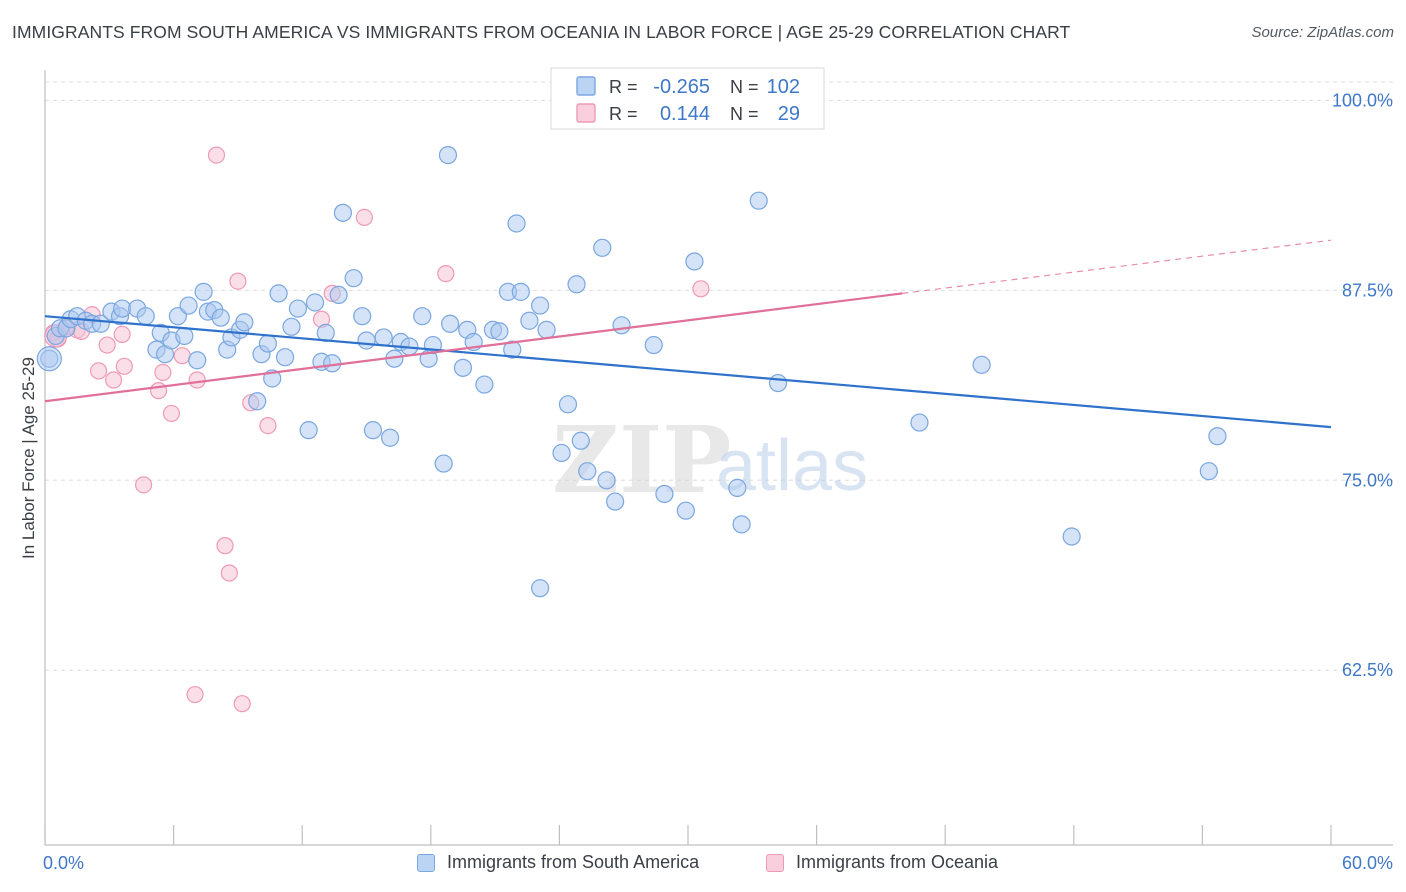  What do you see at coordinates (641, 460) in the screenshot?
I see `watermark-zip: ZIP` at bounding box center [641, 460].